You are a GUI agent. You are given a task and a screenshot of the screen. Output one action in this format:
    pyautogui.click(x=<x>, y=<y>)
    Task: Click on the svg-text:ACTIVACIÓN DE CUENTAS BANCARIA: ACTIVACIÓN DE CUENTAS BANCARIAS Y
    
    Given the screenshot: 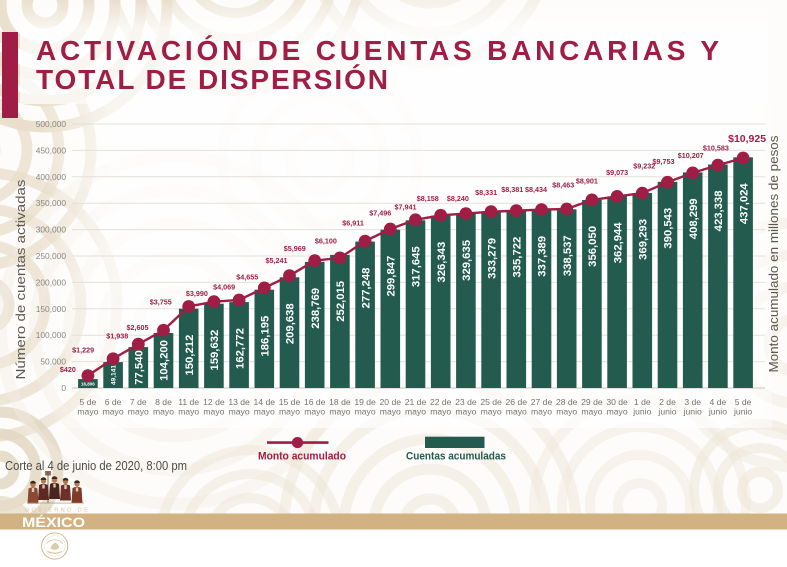 What is the action you would take?
    pyautogui.click(x=377, y=50)
    